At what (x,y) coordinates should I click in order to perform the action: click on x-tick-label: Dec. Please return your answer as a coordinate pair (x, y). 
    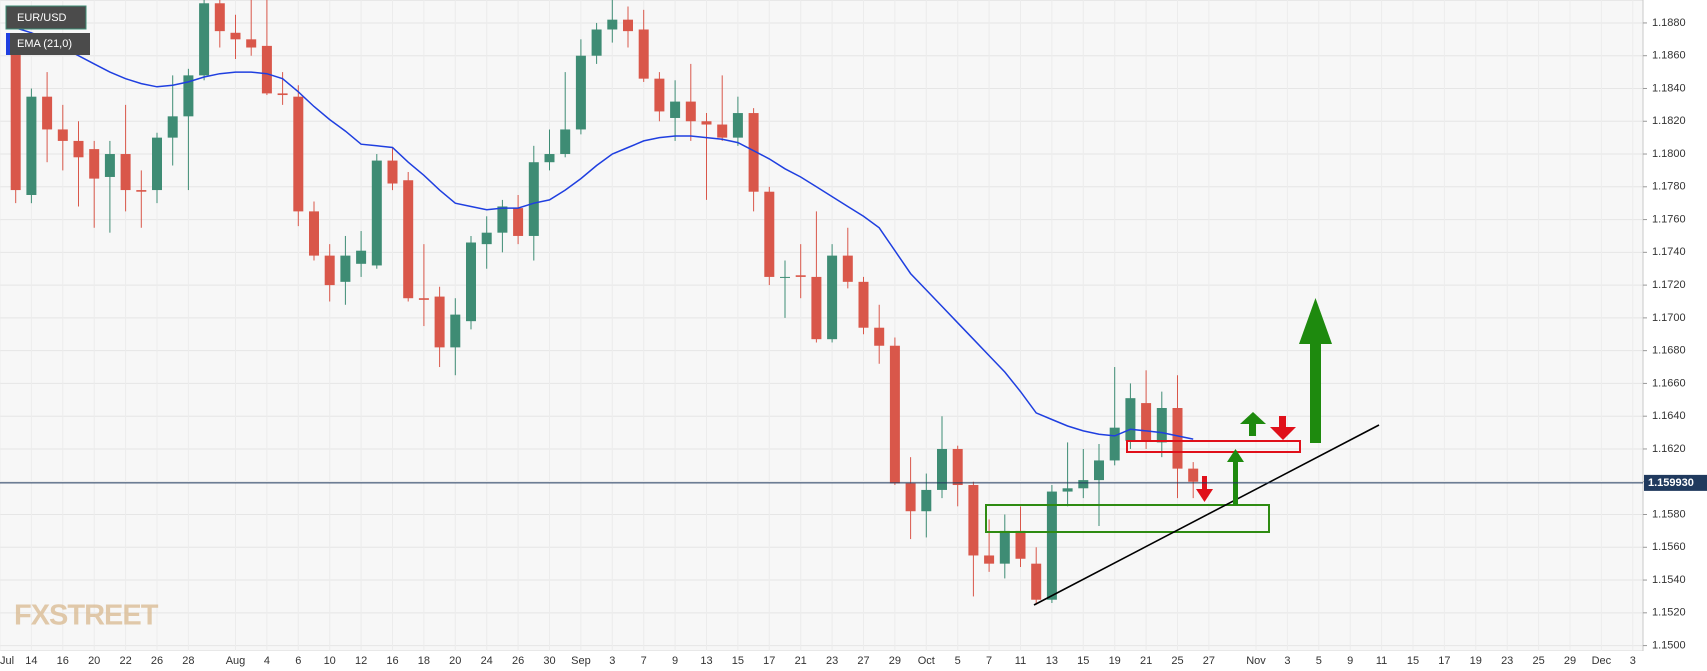
    Looking at the image, I should click on (1602, 661).